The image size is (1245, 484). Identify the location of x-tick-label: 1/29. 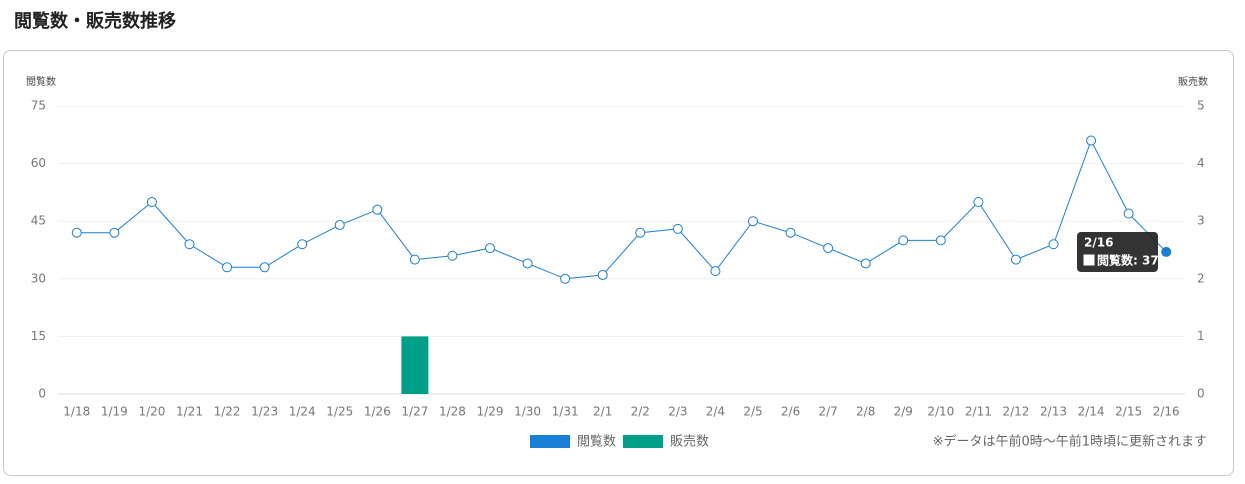
(490, 412).